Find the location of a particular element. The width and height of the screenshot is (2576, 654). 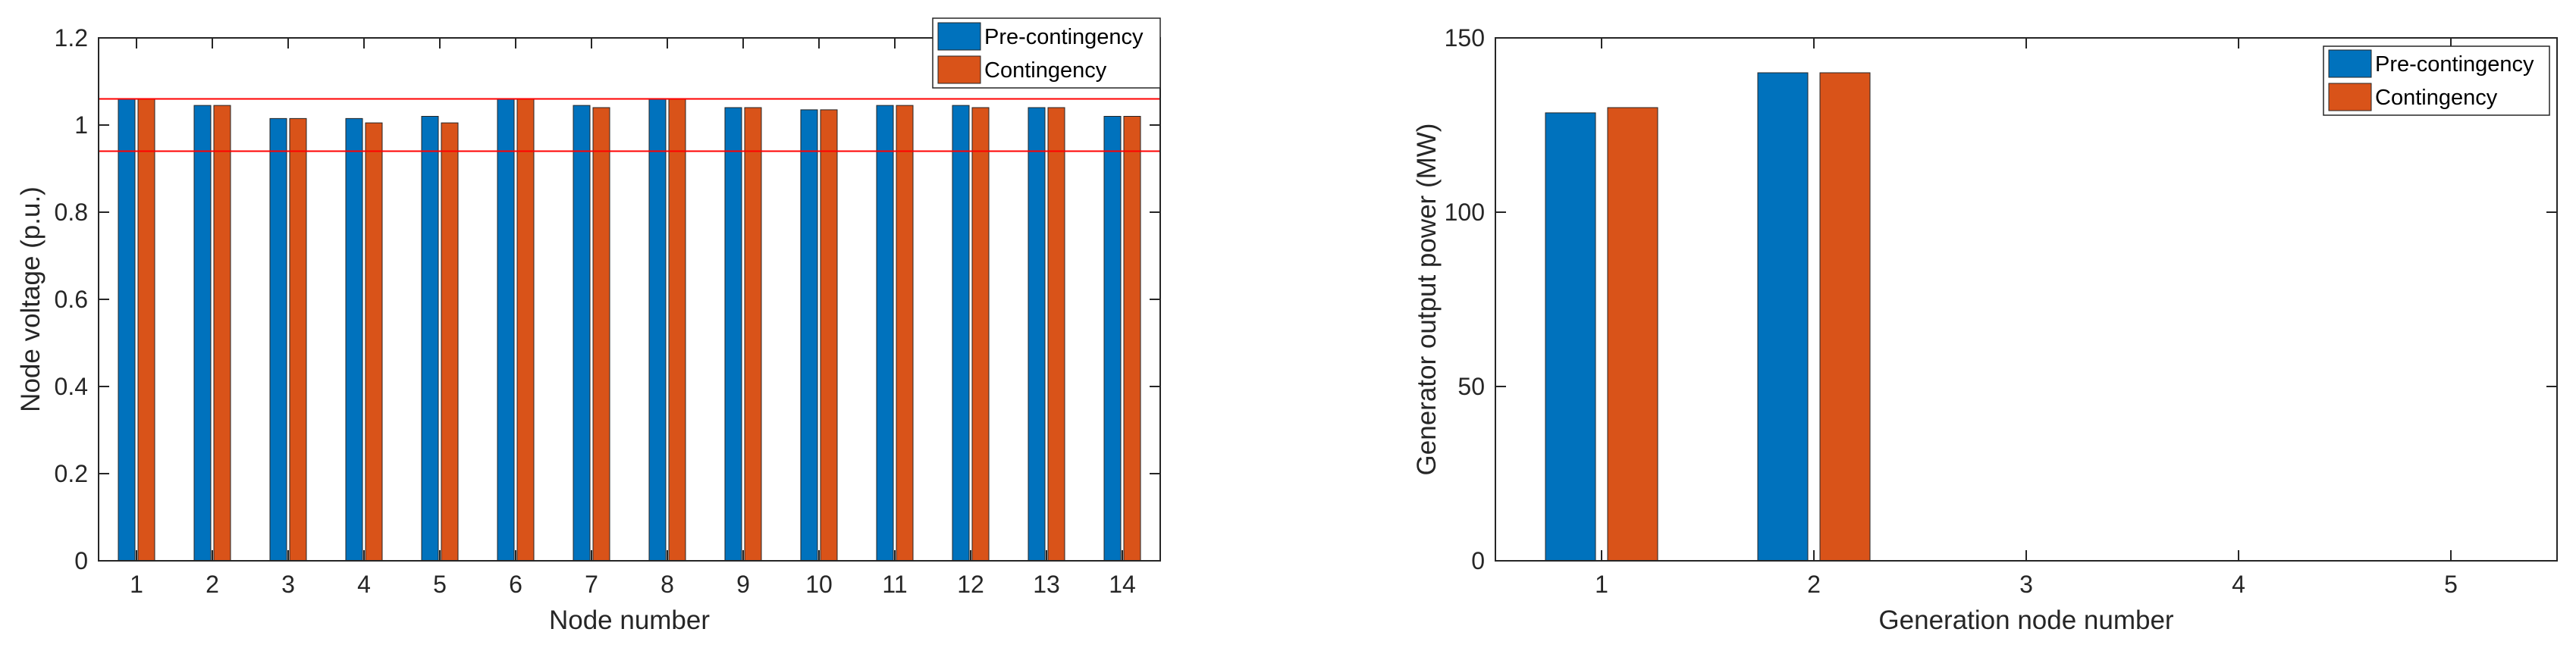

reference-lines is located at coordinates (629, 125).